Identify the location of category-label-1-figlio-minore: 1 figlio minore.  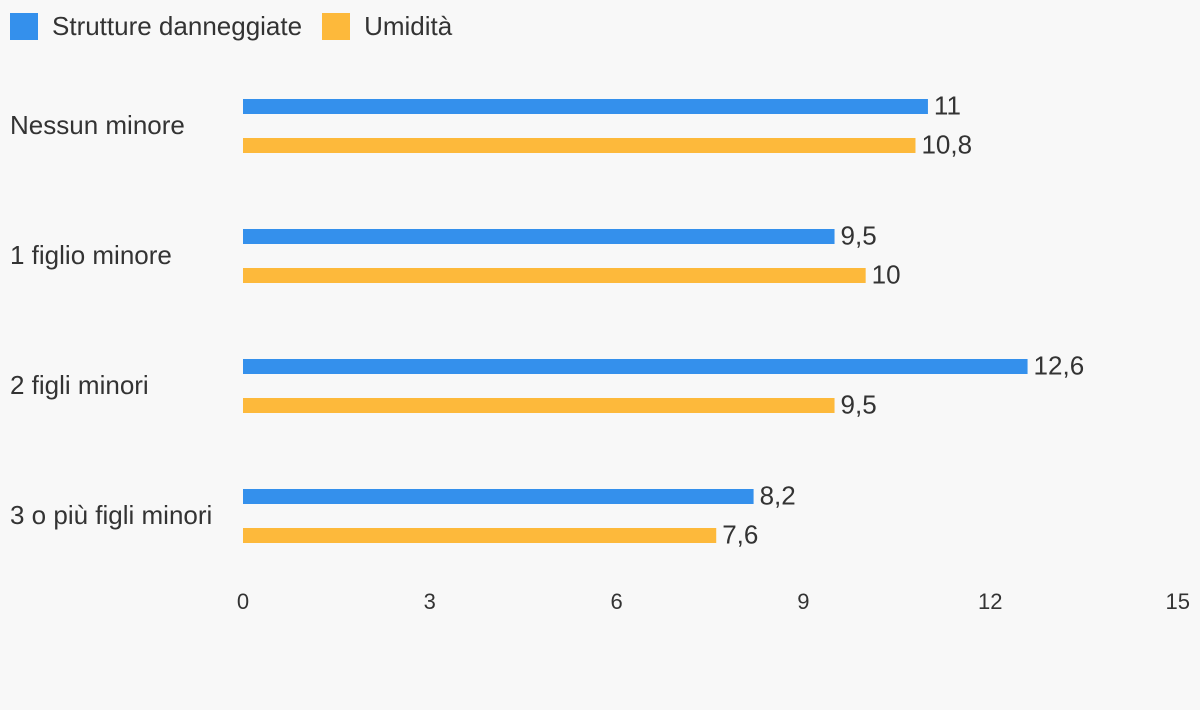
(91, 255).